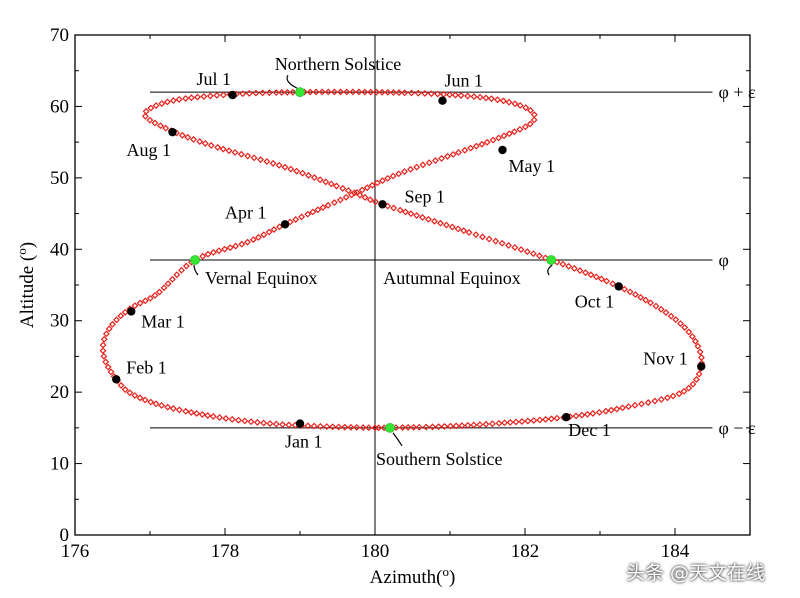  What do you see at coordinates (59, 106) in the screenshot?
I see `y-tick-label: 60` at bounding box center [59, 106].